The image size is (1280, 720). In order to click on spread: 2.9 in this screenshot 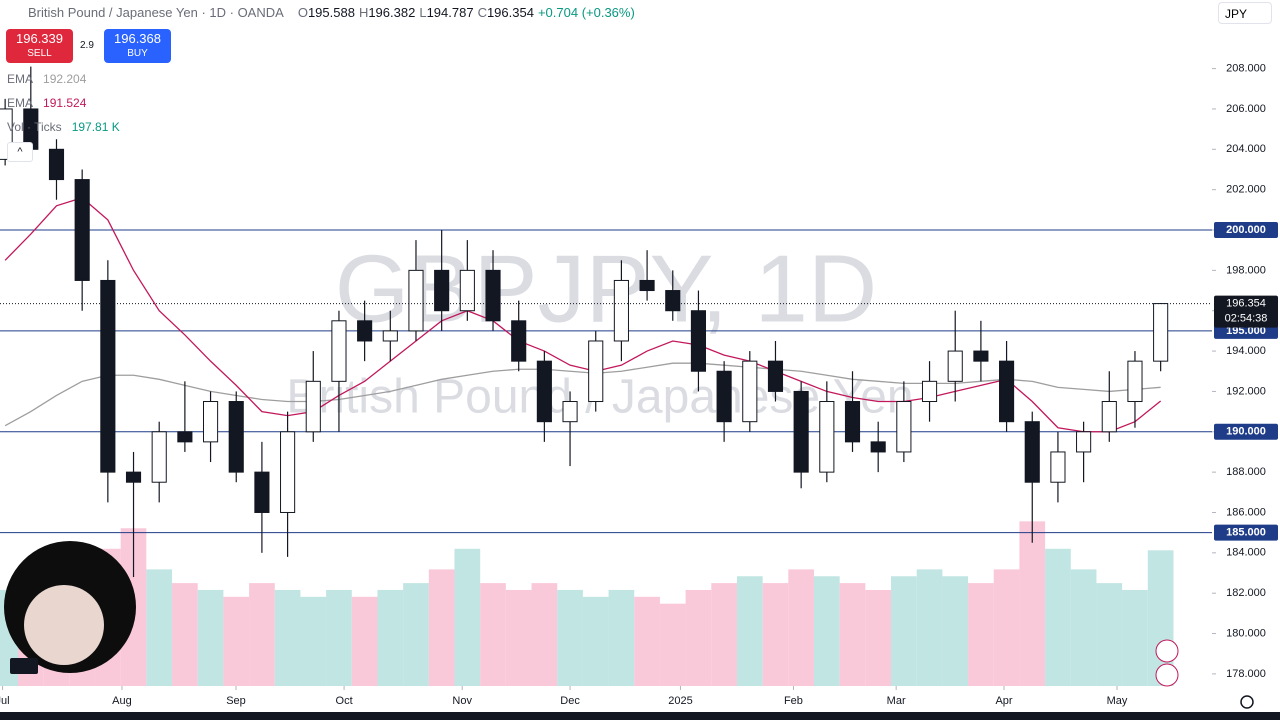, I will do `click(87, 45)`.